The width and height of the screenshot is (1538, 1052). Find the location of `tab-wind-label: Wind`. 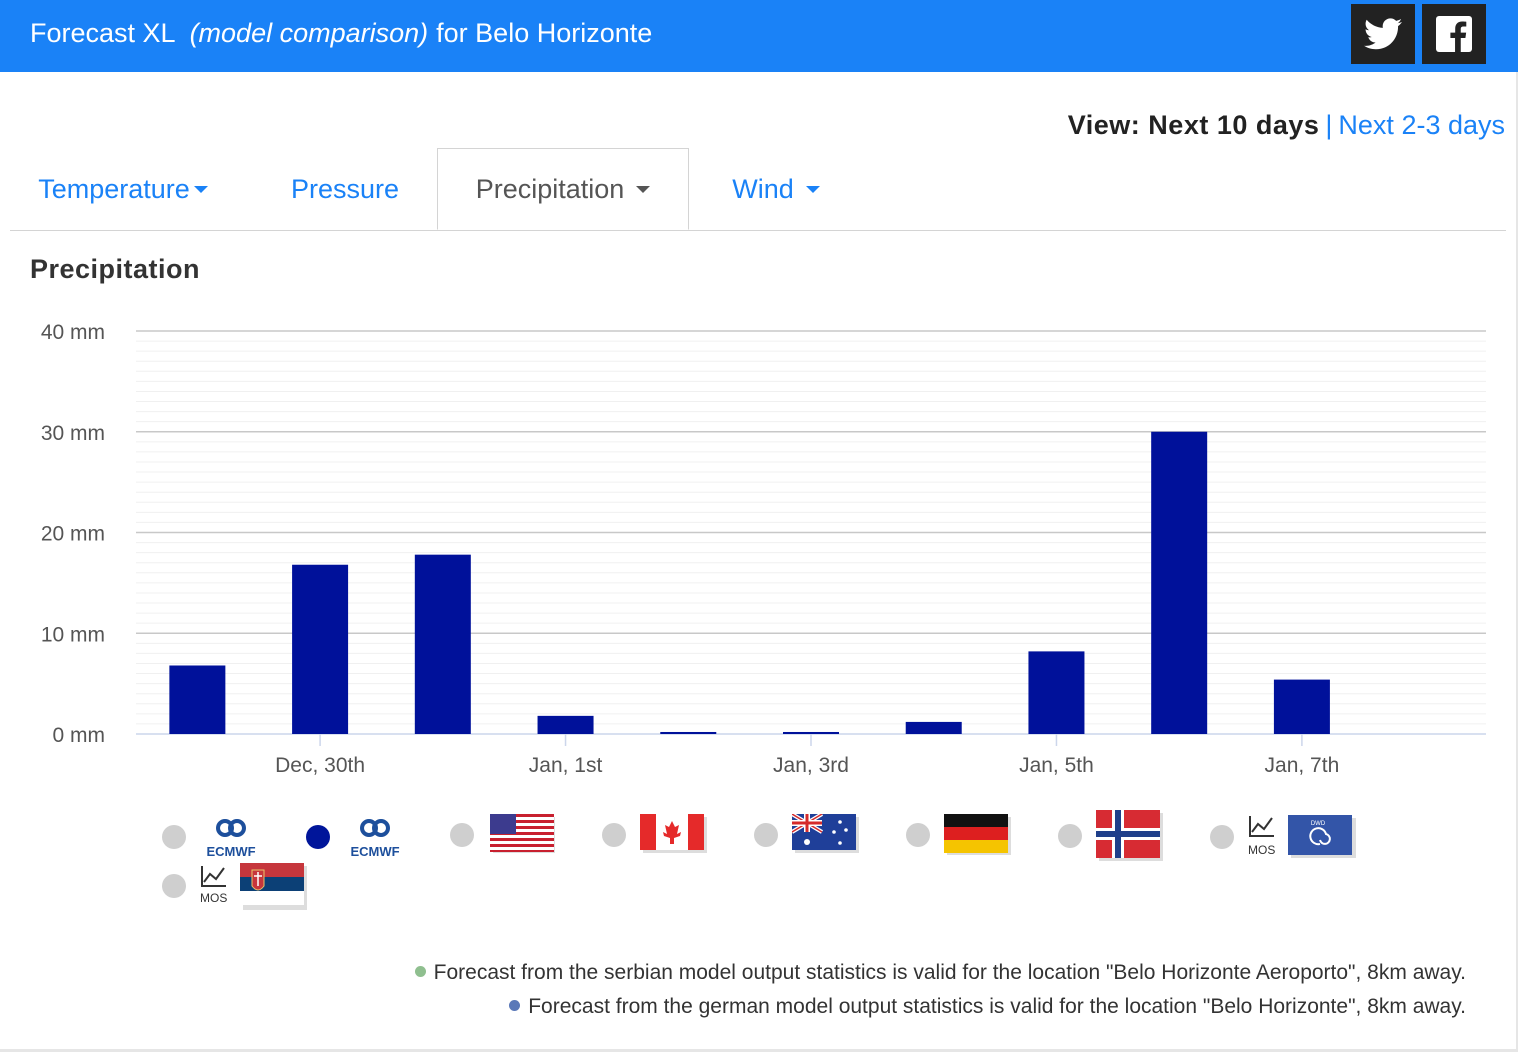

tab-wind-label: Wind is located at coordinates (763, 188).